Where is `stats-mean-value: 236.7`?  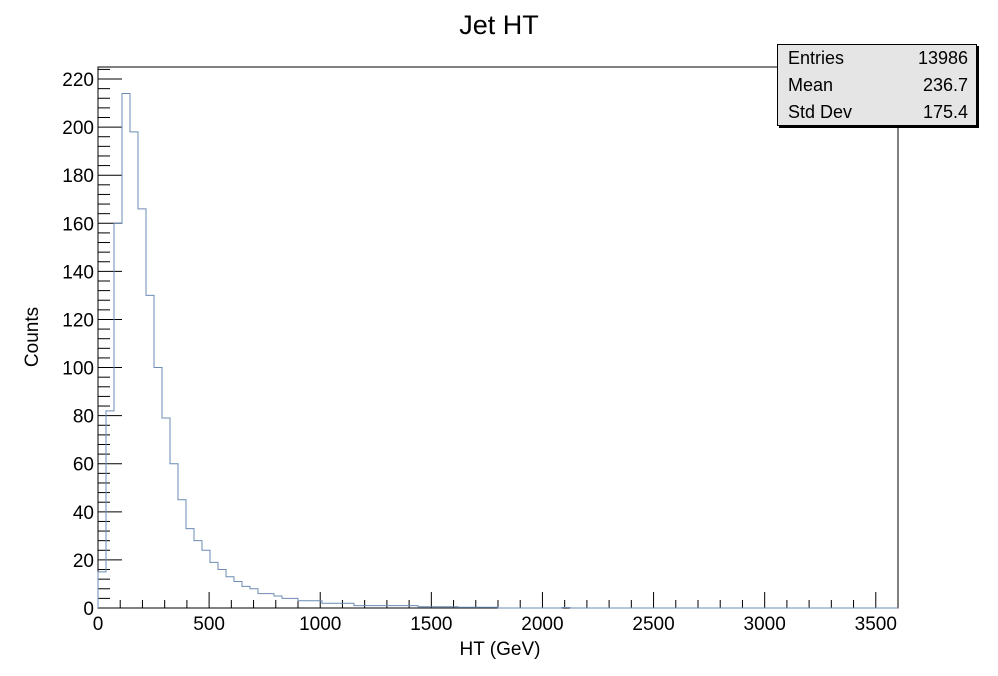 stats-mean-value: 236.7 is located at coordinates (945, 85).